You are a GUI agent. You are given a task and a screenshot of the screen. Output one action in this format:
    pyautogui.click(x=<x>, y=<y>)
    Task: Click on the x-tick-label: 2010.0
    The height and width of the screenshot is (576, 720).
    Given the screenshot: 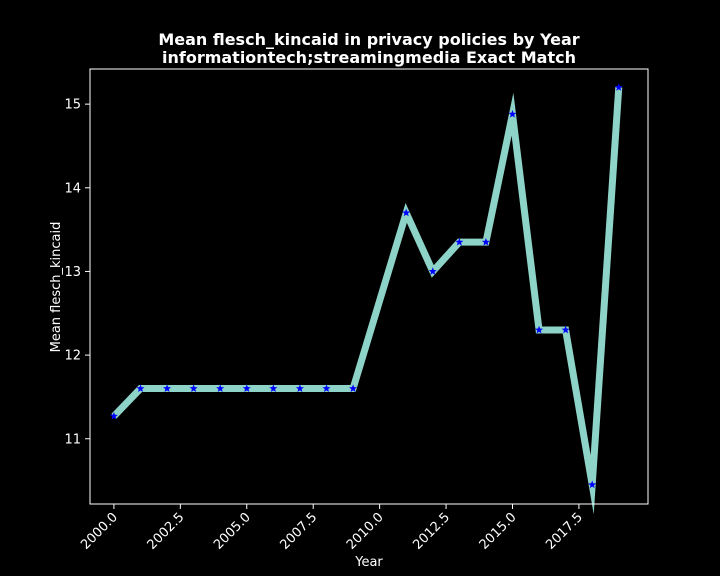 What is the action you would take?
    pyautogui.click(x=365, y=531)
    